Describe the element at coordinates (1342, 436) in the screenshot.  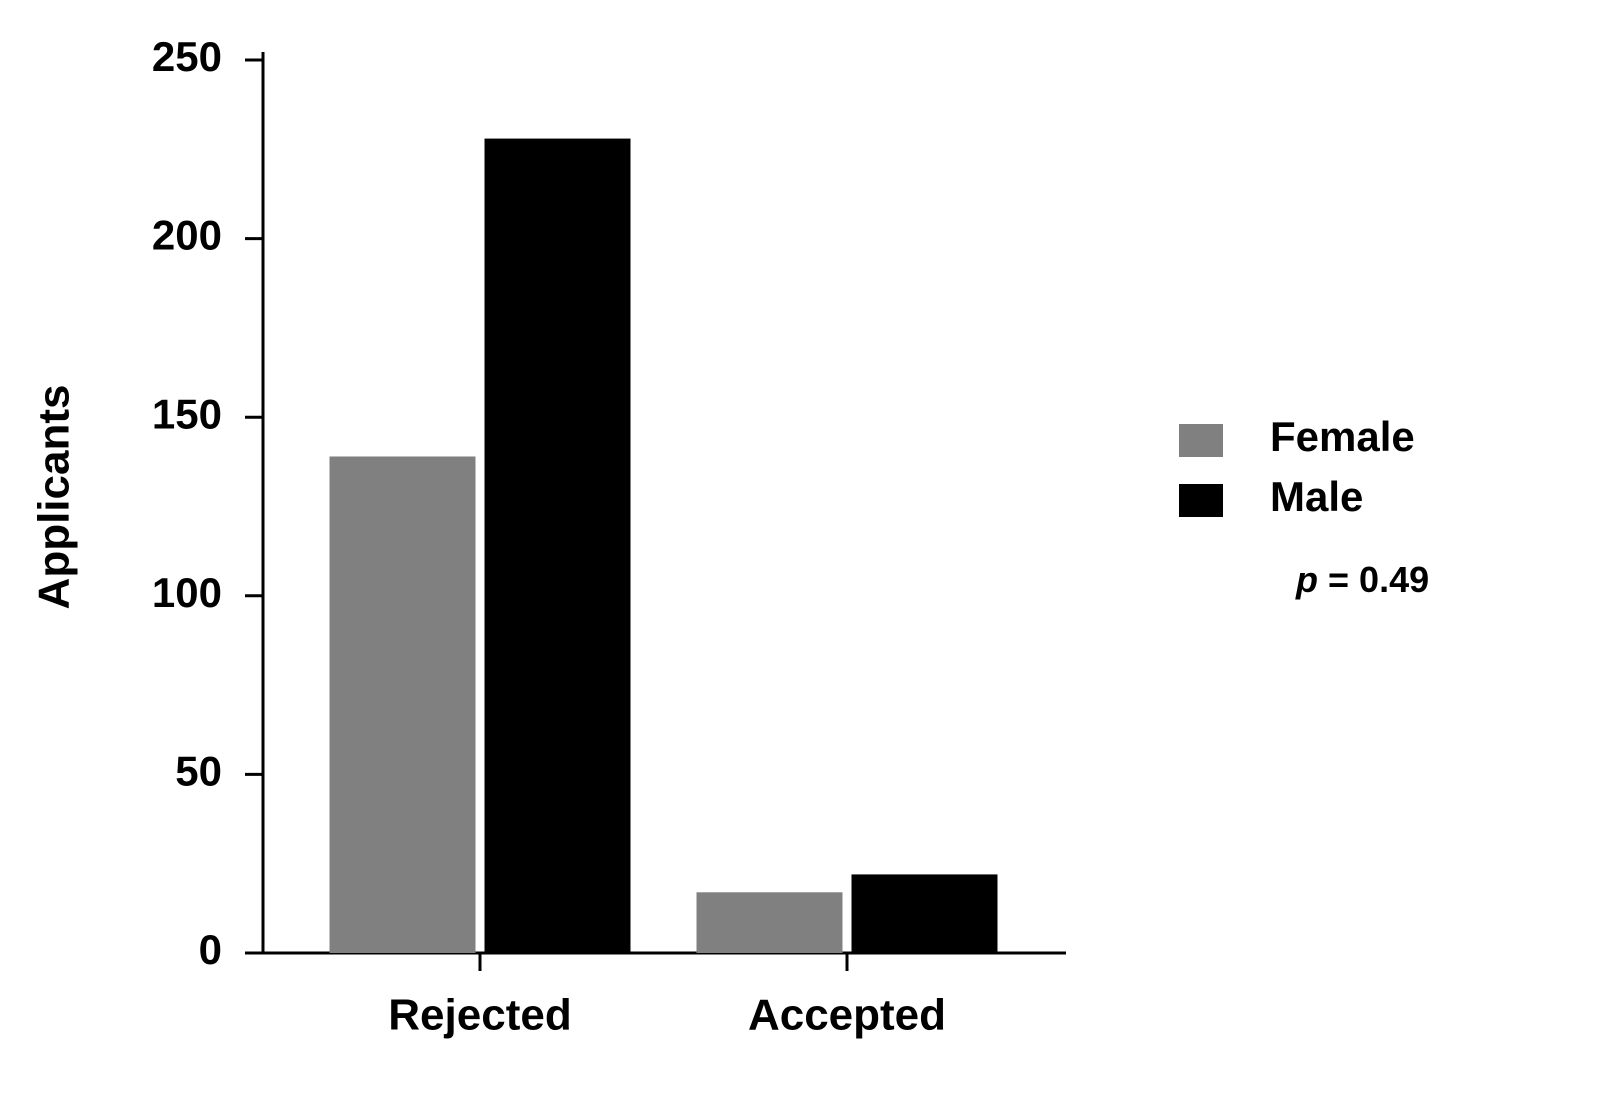
I see `legend-label: Female` at that location.